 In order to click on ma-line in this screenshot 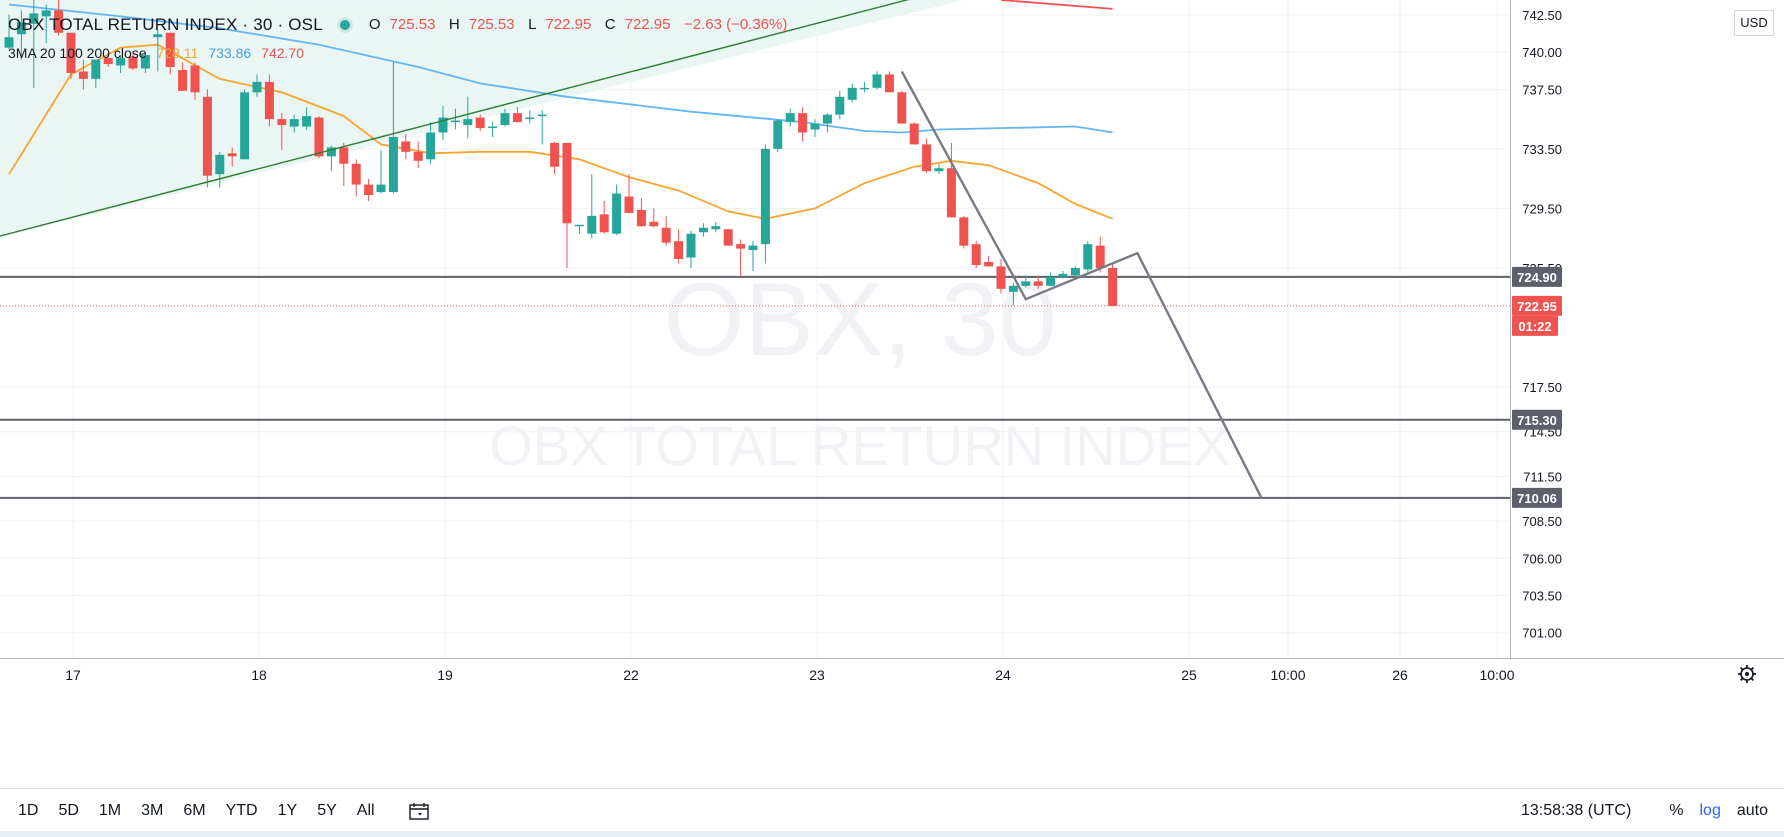, I will do `click(560, 131)`.